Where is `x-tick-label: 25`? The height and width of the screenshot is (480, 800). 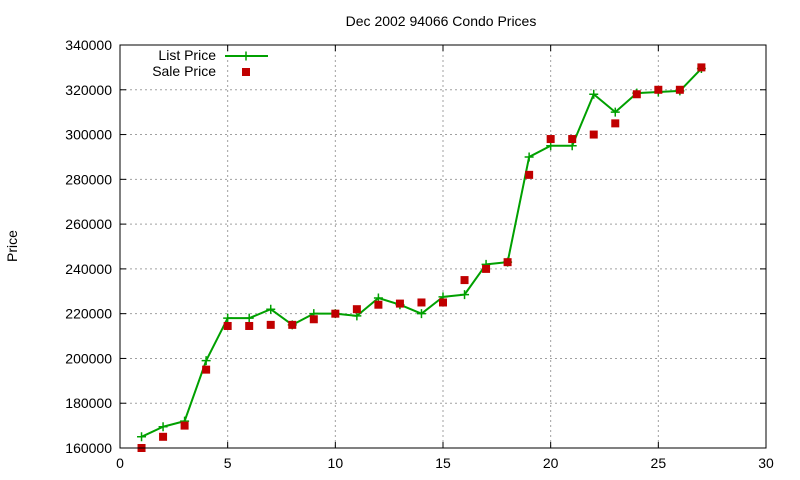
x-tick-label: 25 is located at coordinates (659, 463).